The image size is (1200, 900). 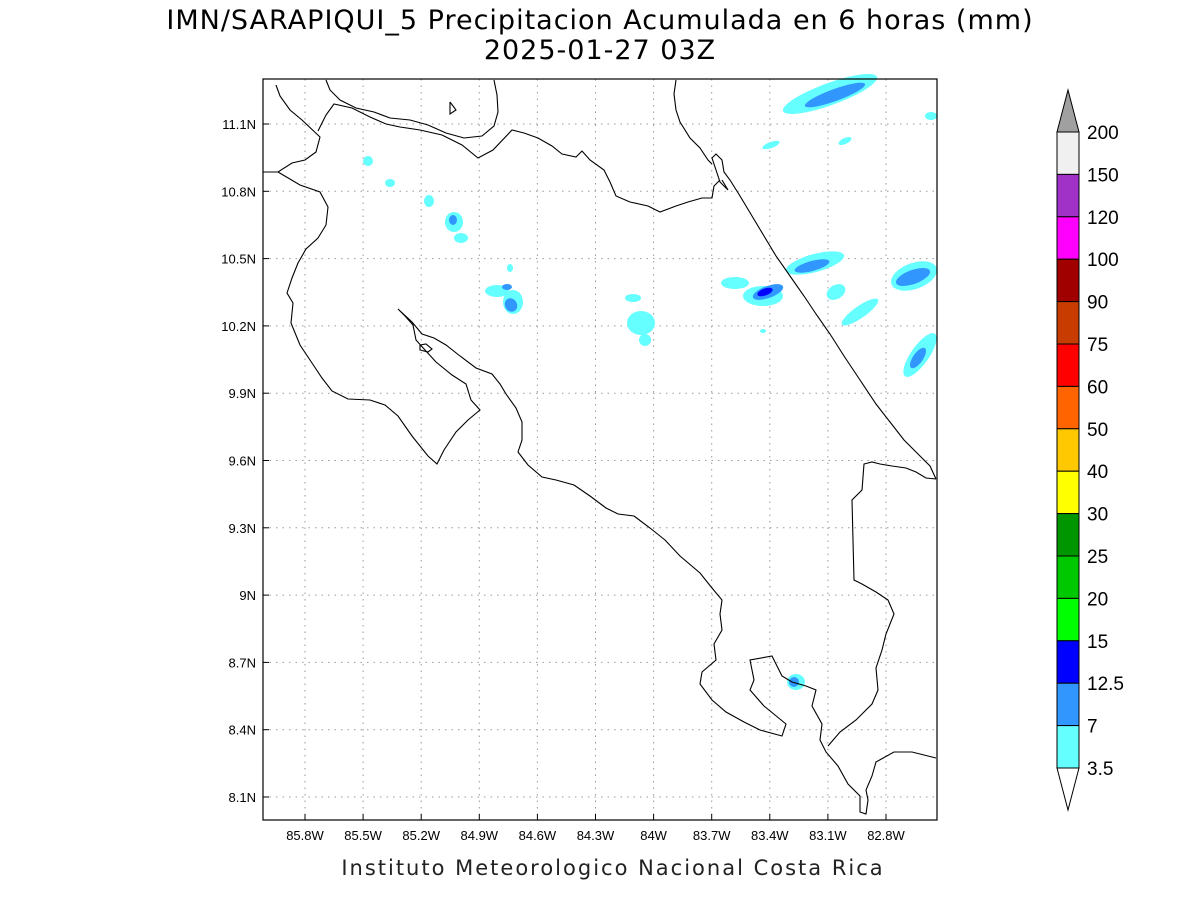 What do you see at coordinates (1097, 472) in the screenshot?
I see `colorbar-label: 40` at bounding box center [1097, 472].